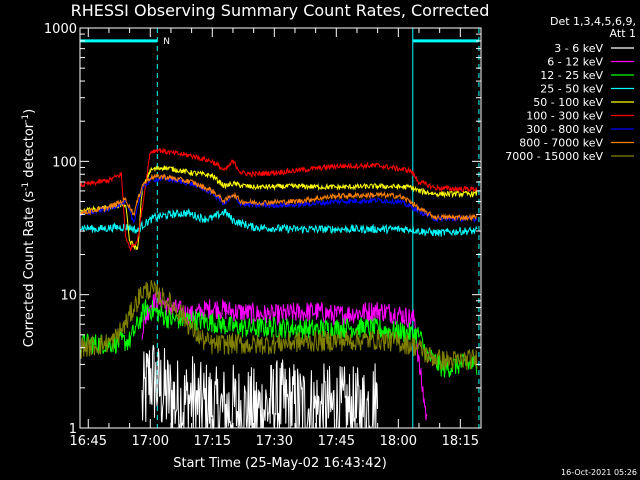  Describe the element at coordinates (26, 186) in the screenshot. I see `y-axis-label-sup1: -1` at that location.